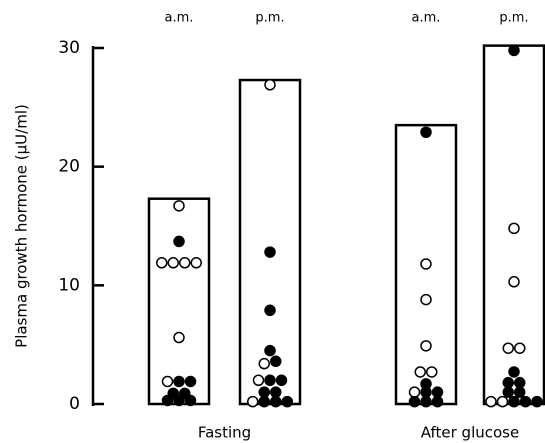  I want to click on y-tick-label: 0, so click(74, 404).